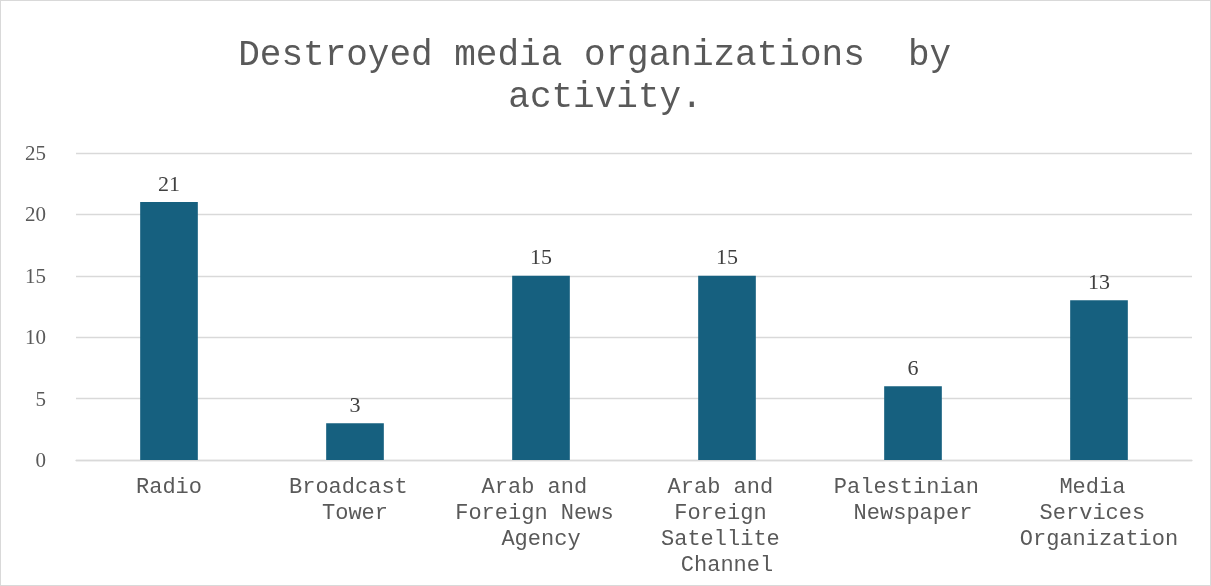  I want to click on x-tick-label: Arab and Foreign Satellite Channel, so click(727, 526).